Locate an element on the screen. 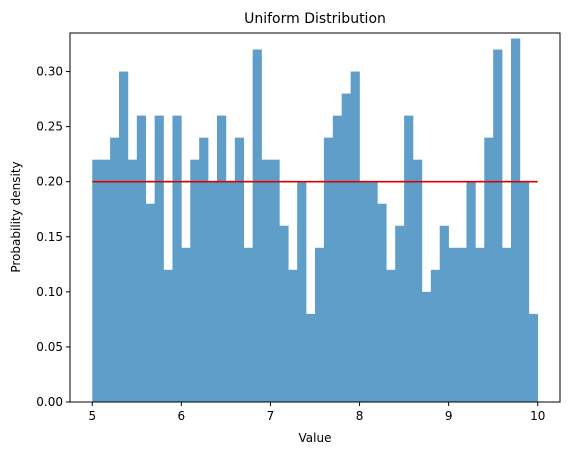 The width and height of the screenshot is (576, 455). y-tick-label: 0.20 is located at coordinates (49, 182).